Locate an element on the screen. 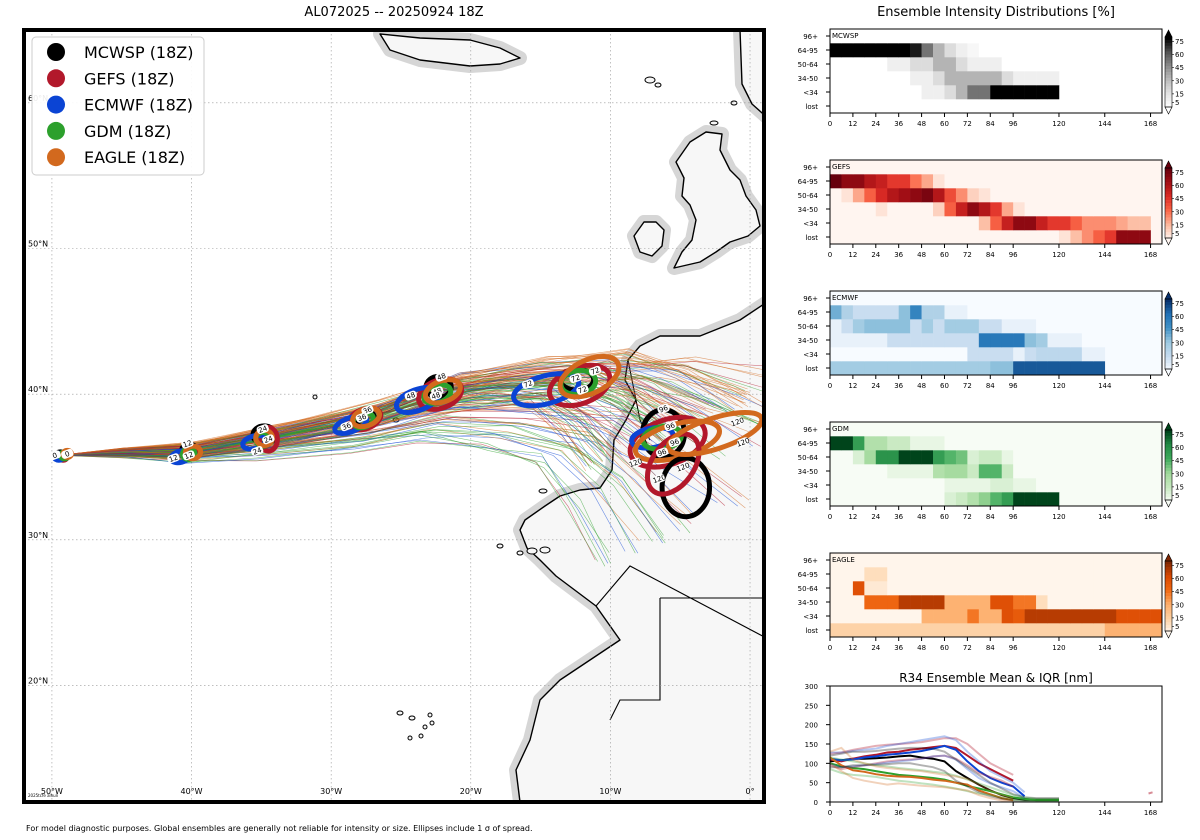  colorbar-tick-label: 5 is located at coordinates (1177, 103).